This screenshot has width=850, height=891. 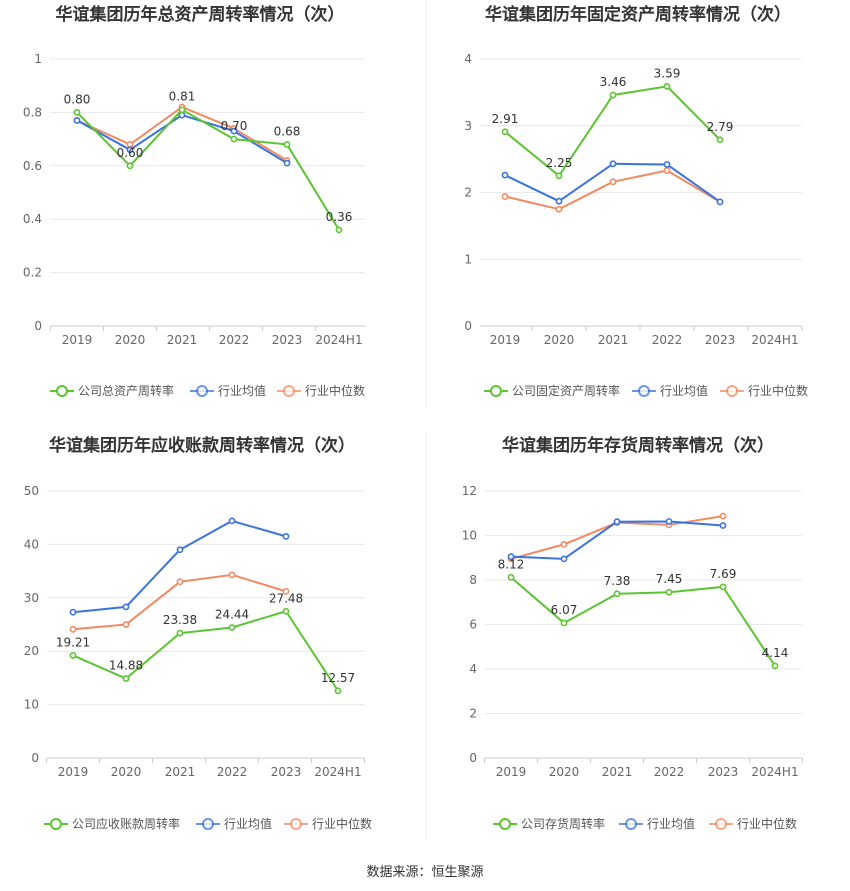 I want to click on legend-label: 公司固定资产周转率, so click(x=566, y=390).